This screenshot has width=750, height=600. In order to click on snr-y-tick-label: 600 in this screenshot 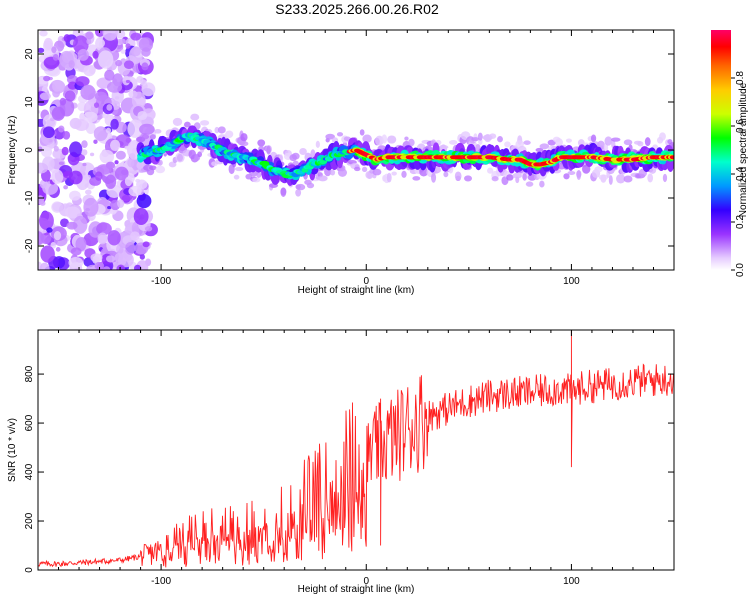, I will do `click(29, 422)`.